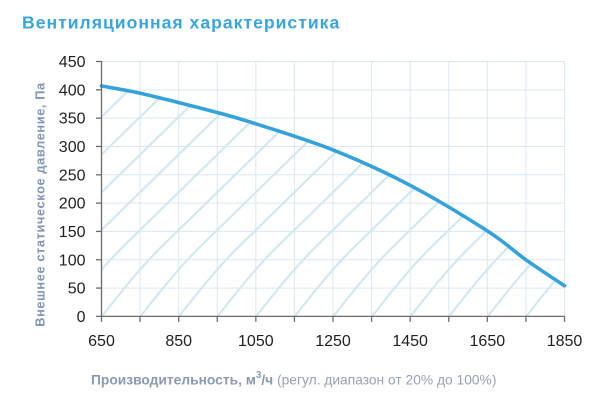  I want to click on svg-text: 400, so click(72, 90).